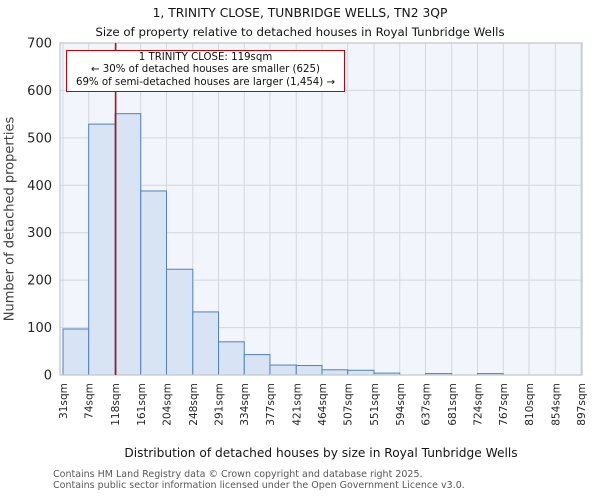 The height and width of the screenshot is (500, 600). I want to click on x-tick-label: 637sqm, so click(426, 404).